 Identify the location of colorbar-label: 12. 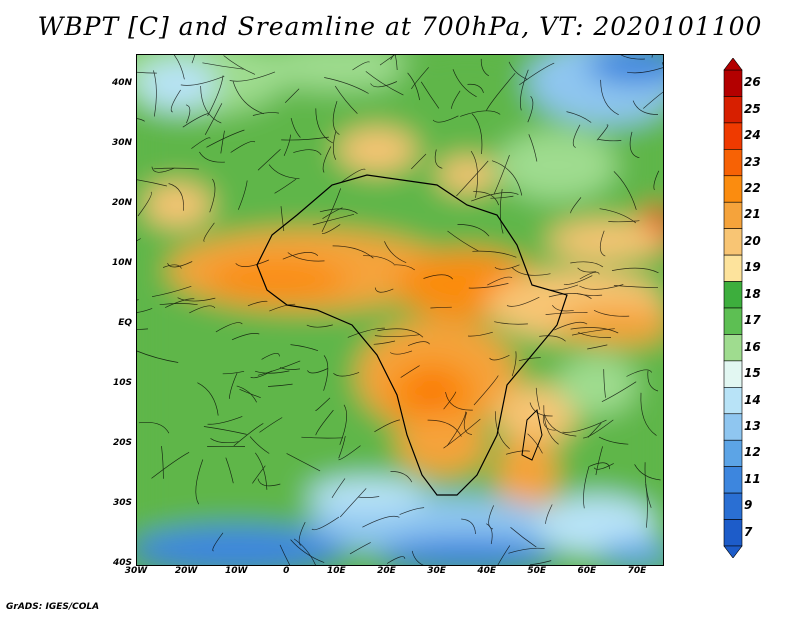
(752, 452).